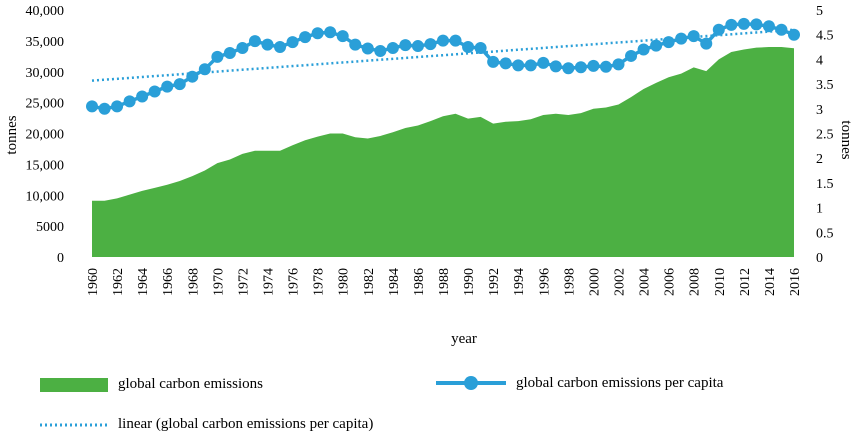  What do you see at coordinates (45, 73) in the screenshot?
I see `left-tick-label: 30,000` at bounding box center [45, 73].